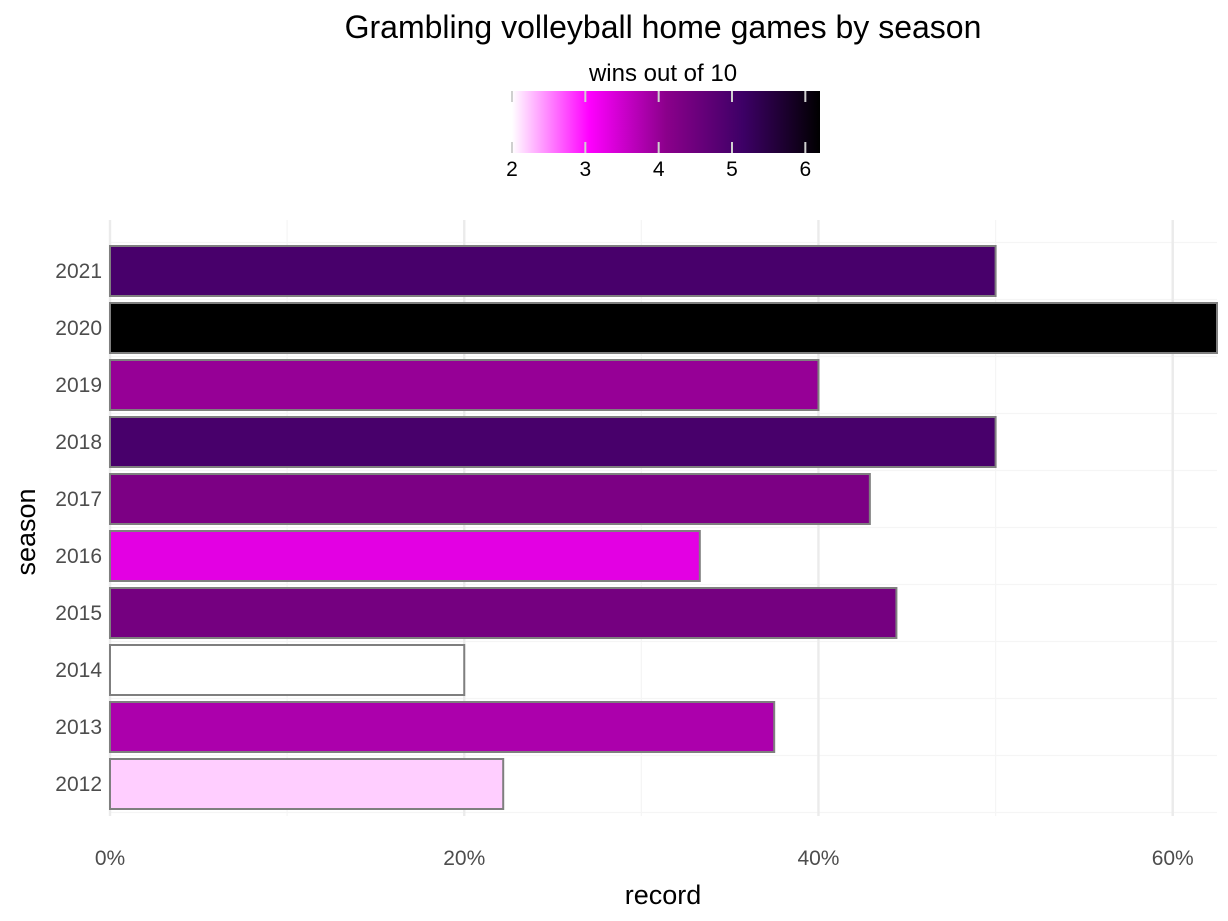  What do you see at coordinates (78, 613) in the screenshot?
I see `y-tick-label: 2015` at bounding box center [78, 613].